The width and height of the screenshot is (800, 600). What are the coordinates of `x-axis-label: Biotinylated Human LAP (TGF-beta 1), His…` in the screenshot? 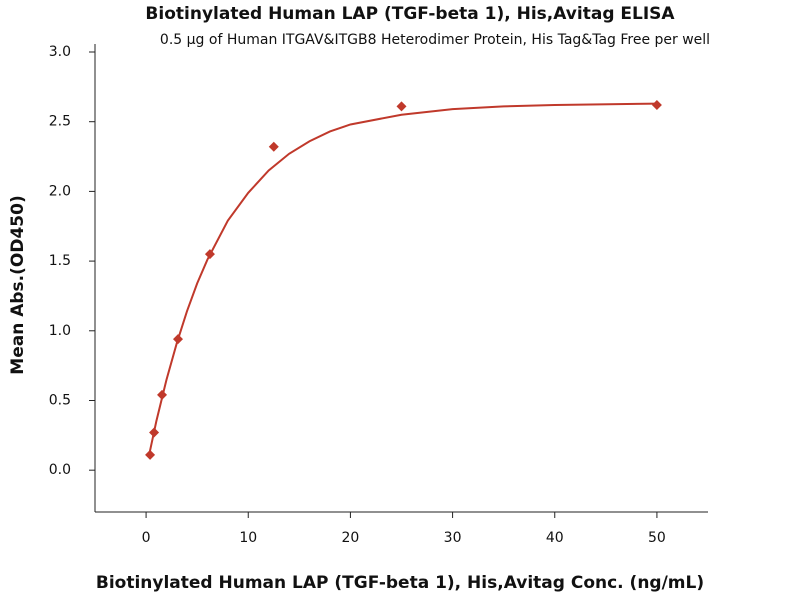 It's located at (400, 583).